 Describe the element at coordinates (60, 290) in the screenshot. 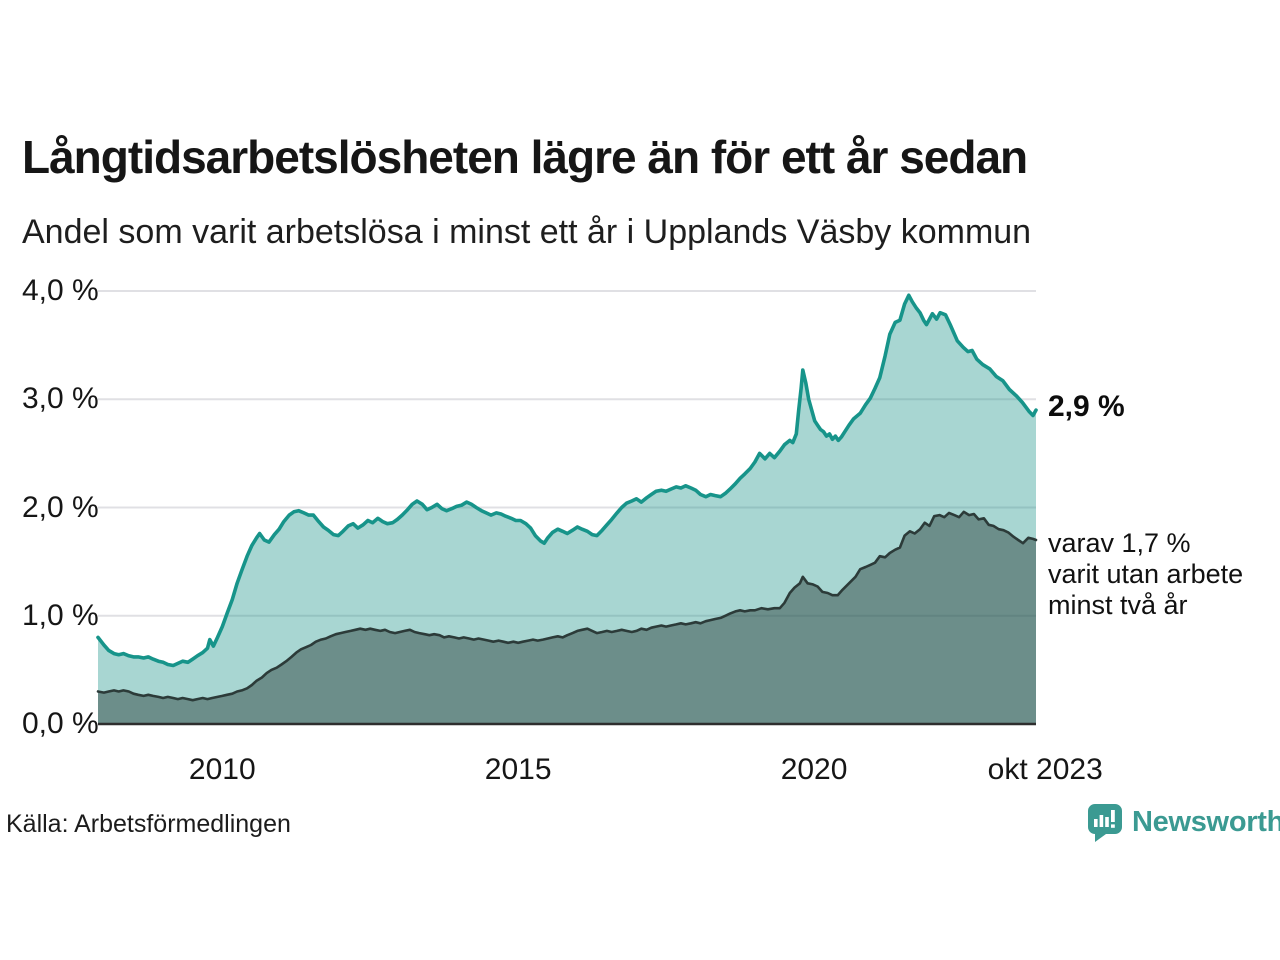

I see `y-tick-label: 4,0 %` at that location.